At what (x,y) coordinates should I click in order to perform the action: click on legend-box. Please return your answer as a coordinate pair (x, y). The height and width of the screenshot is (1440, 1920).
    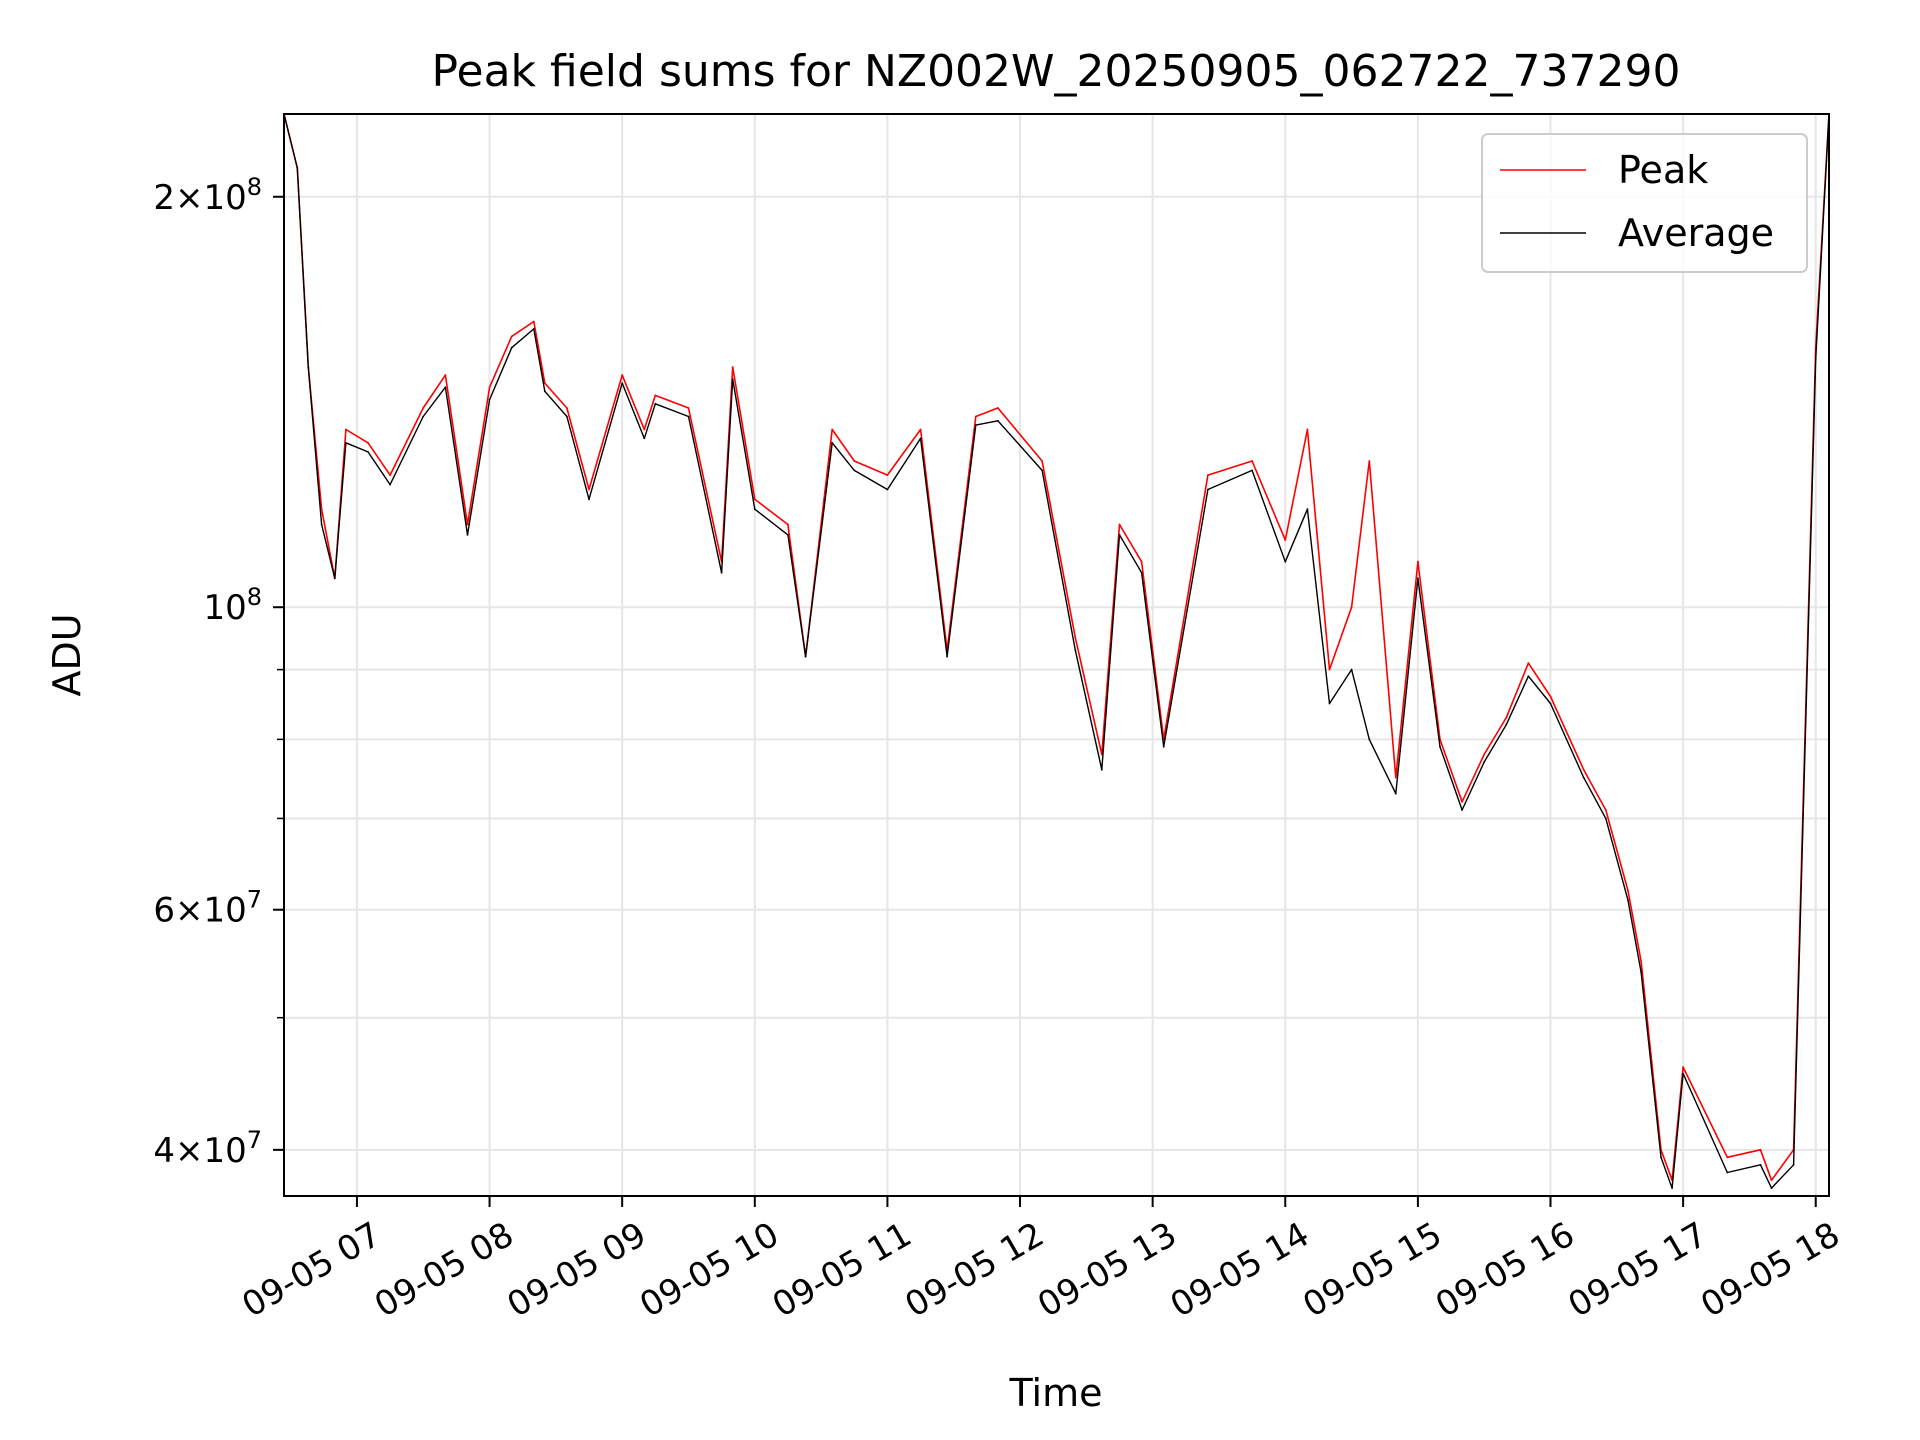
    Looking at the image, I should click on (1644, 203).